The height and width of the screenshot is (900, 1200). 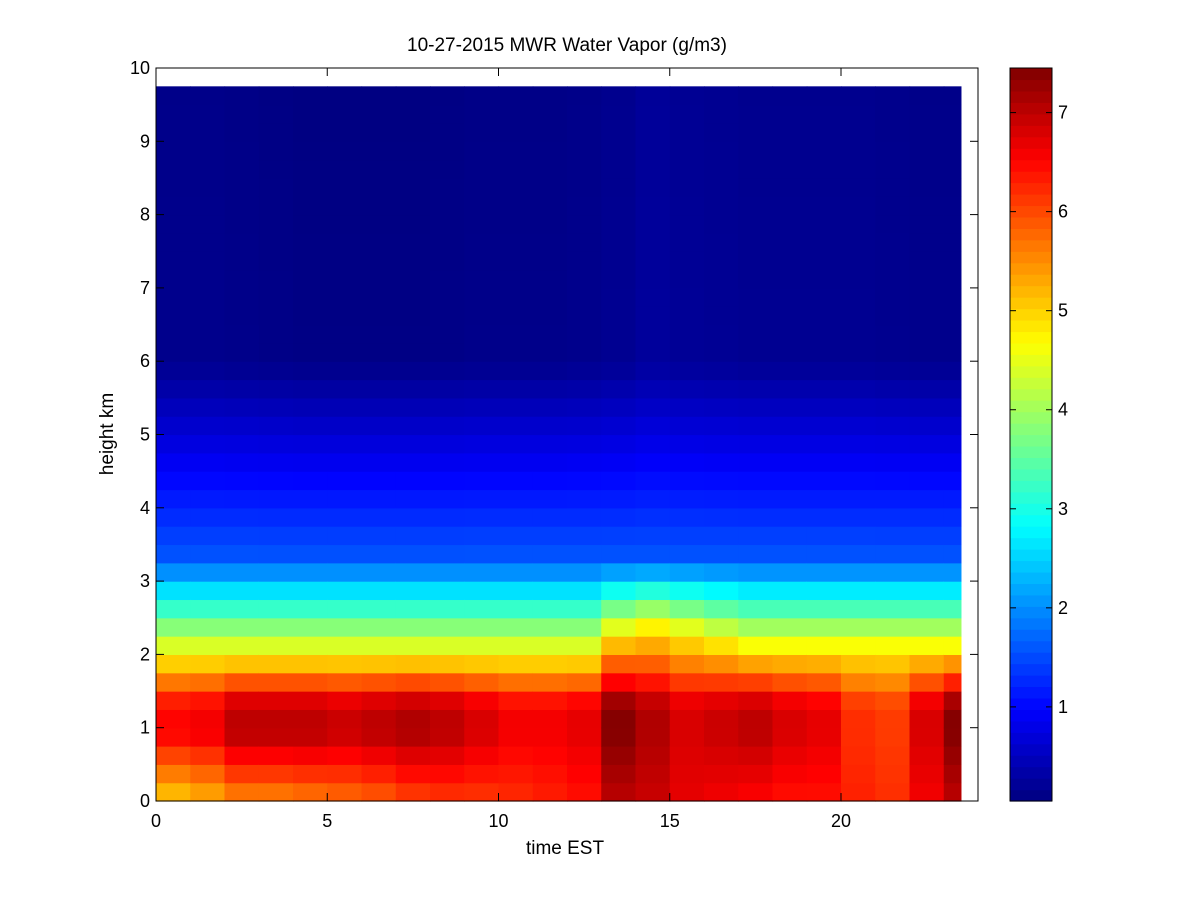 I want to click on x-tick-label: 20, so click(x=841, y=821).